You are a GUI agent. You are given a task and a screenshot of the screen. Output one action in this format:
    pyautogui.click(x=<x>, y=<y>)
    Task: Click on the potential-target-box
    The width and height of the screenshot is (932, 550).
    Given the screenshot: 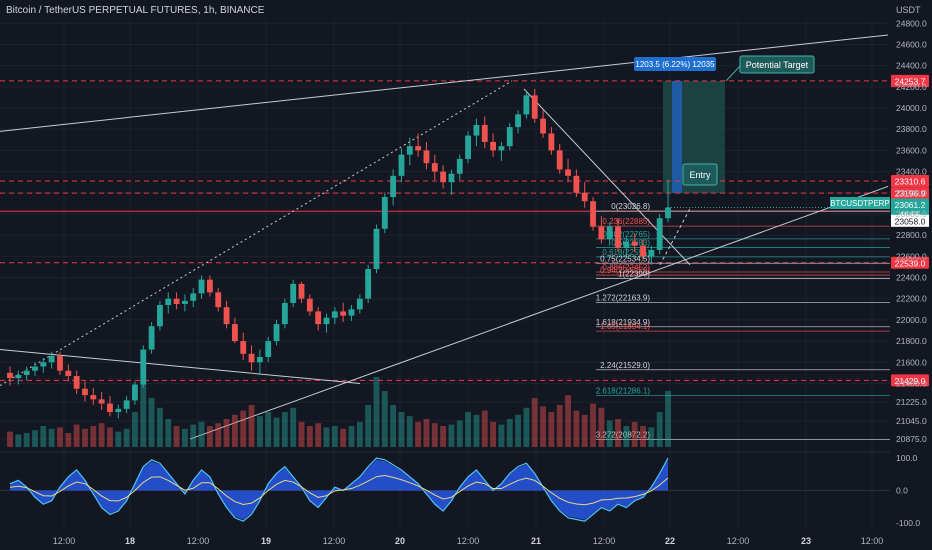 What is the action you would take?
    pyautogui.click(x=777, y=64)
    